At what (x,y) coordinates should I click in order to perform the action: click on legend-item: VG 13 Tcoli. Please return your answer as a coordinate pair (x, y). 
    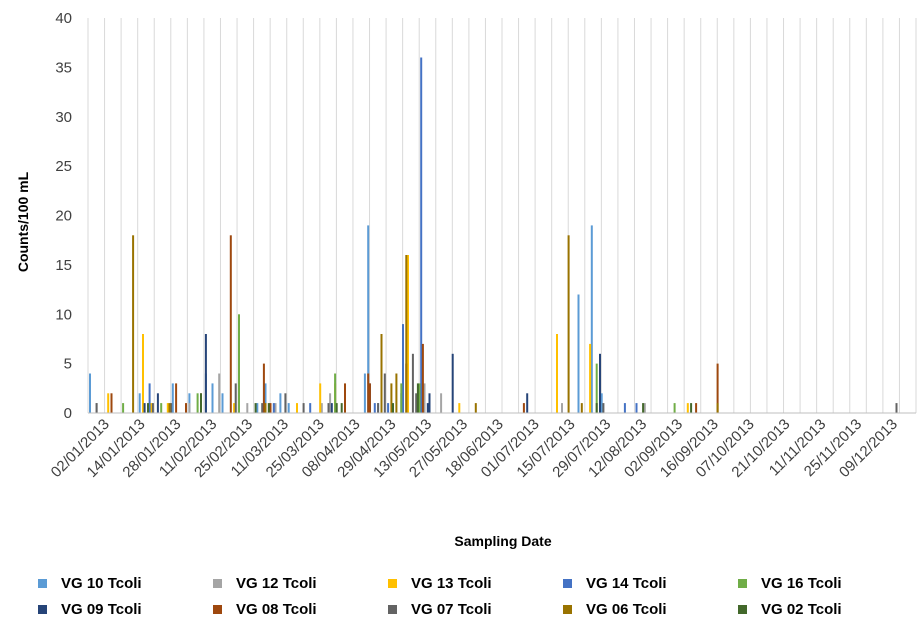
    Looking at the image, I should click on (475, 583).